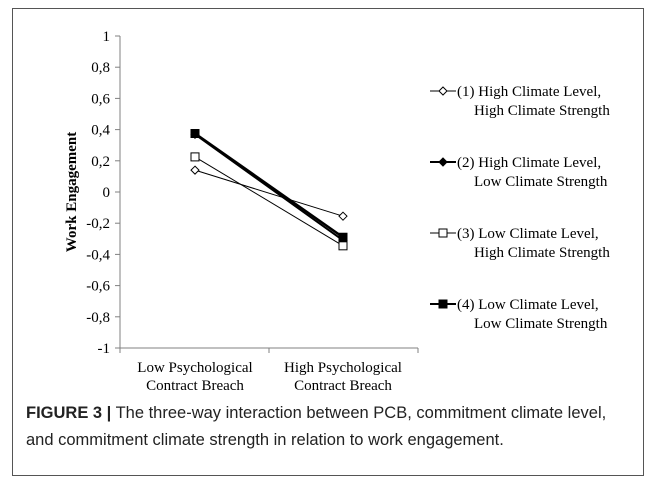 The image size is (657, 488). Describe the element at coordinates (100, 131) in the screenshot. I see `y-tick-label: 0,4` at that location.